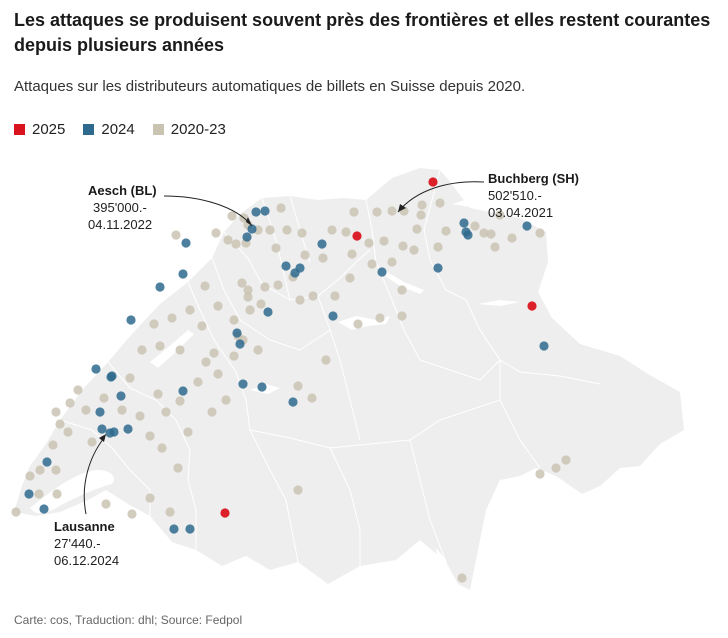  What do you see at coordinates (520, 212) in the screenshot?
I see `annotation-buchberg-date: 03.04.2021` at bounding box center [520, 212].